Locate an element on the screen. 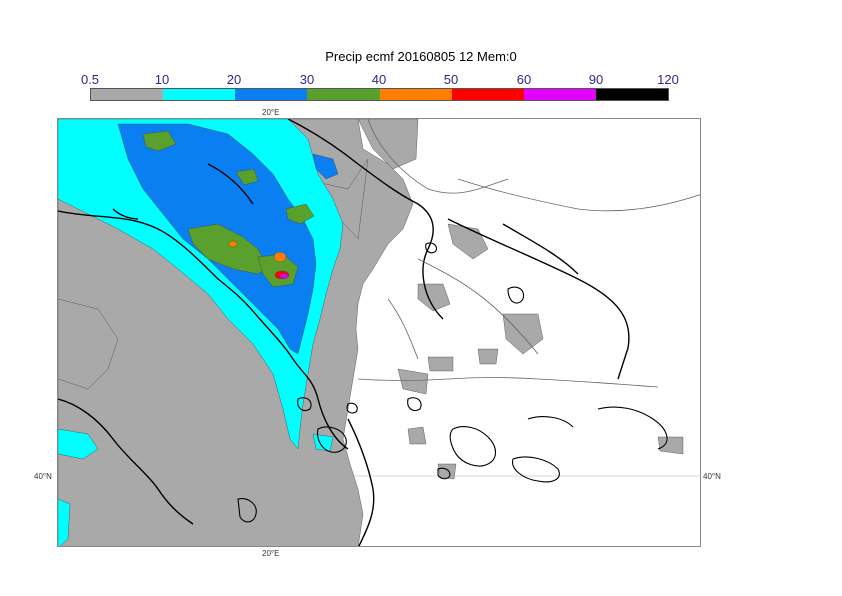  precip-band-green is located at coordinates (228, 209).